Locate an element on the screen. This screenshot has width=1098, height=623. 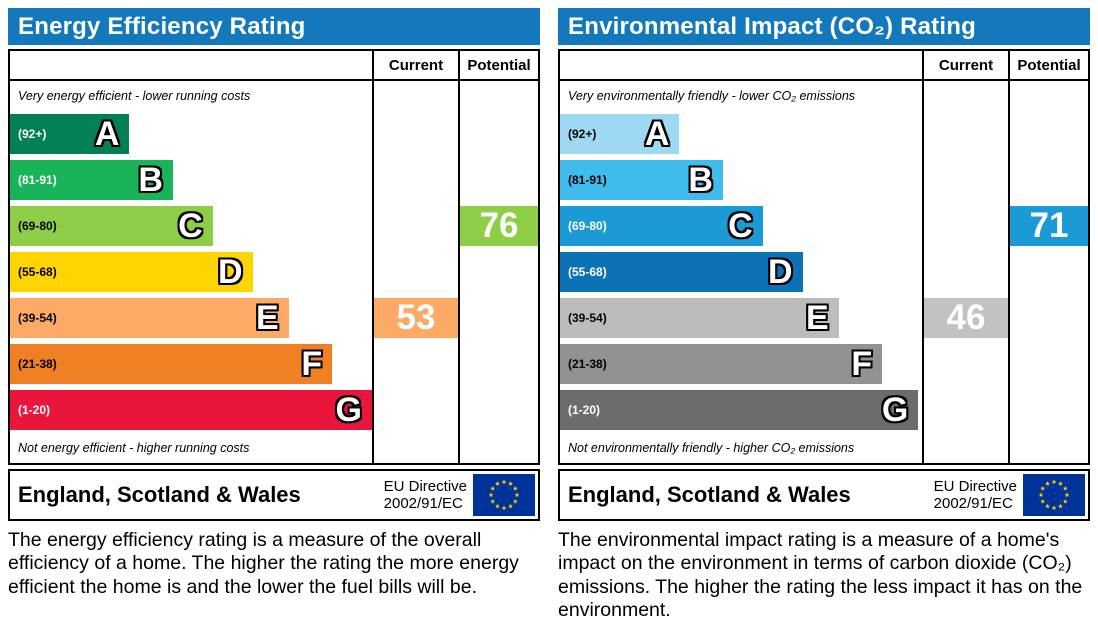
chart-title: Environmental Impact (CO₂) Rating is located at coordinates (824, 26).